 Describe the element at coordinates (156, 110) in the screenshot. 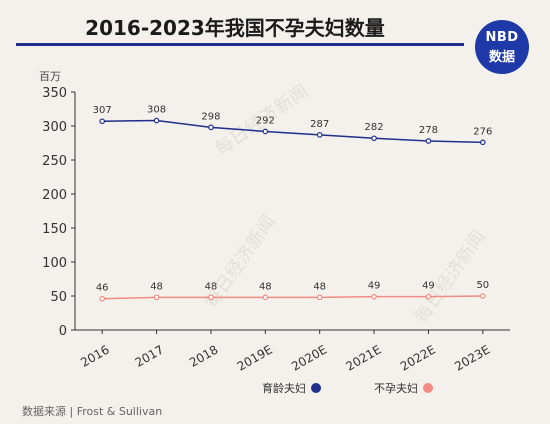

I see `data-label: 308` at that location.